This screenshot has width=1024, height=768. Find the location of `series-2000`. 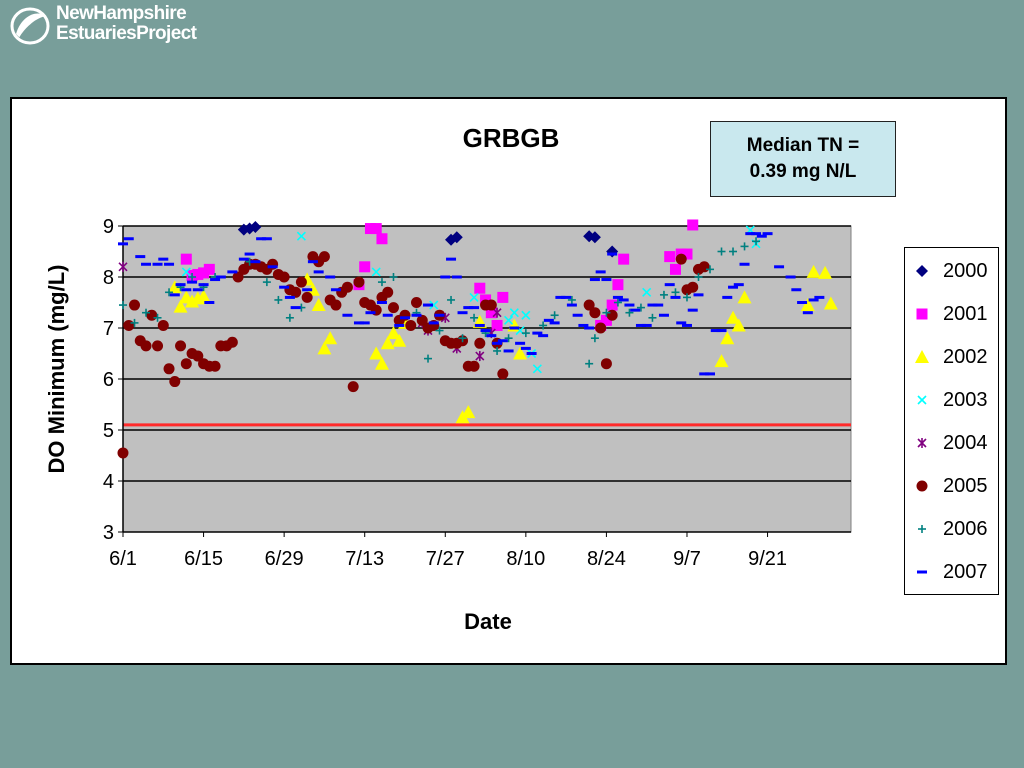

series-2000 is located at coordinates (428, 239).